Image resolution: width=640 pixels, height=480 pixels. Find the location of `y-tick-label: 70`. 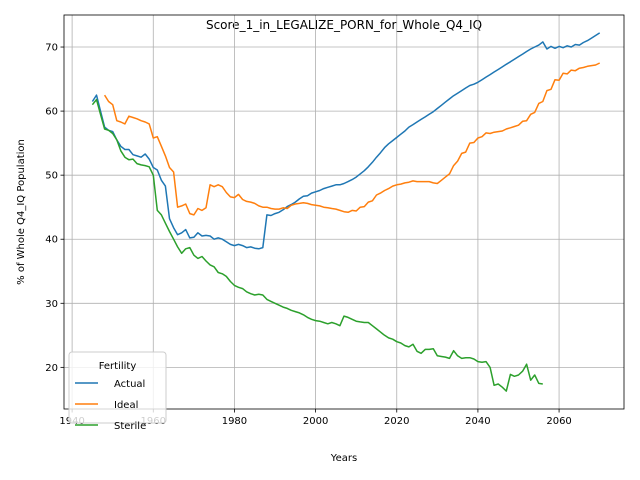

y-tick-label: 70 is located at coordinates (51, 48).